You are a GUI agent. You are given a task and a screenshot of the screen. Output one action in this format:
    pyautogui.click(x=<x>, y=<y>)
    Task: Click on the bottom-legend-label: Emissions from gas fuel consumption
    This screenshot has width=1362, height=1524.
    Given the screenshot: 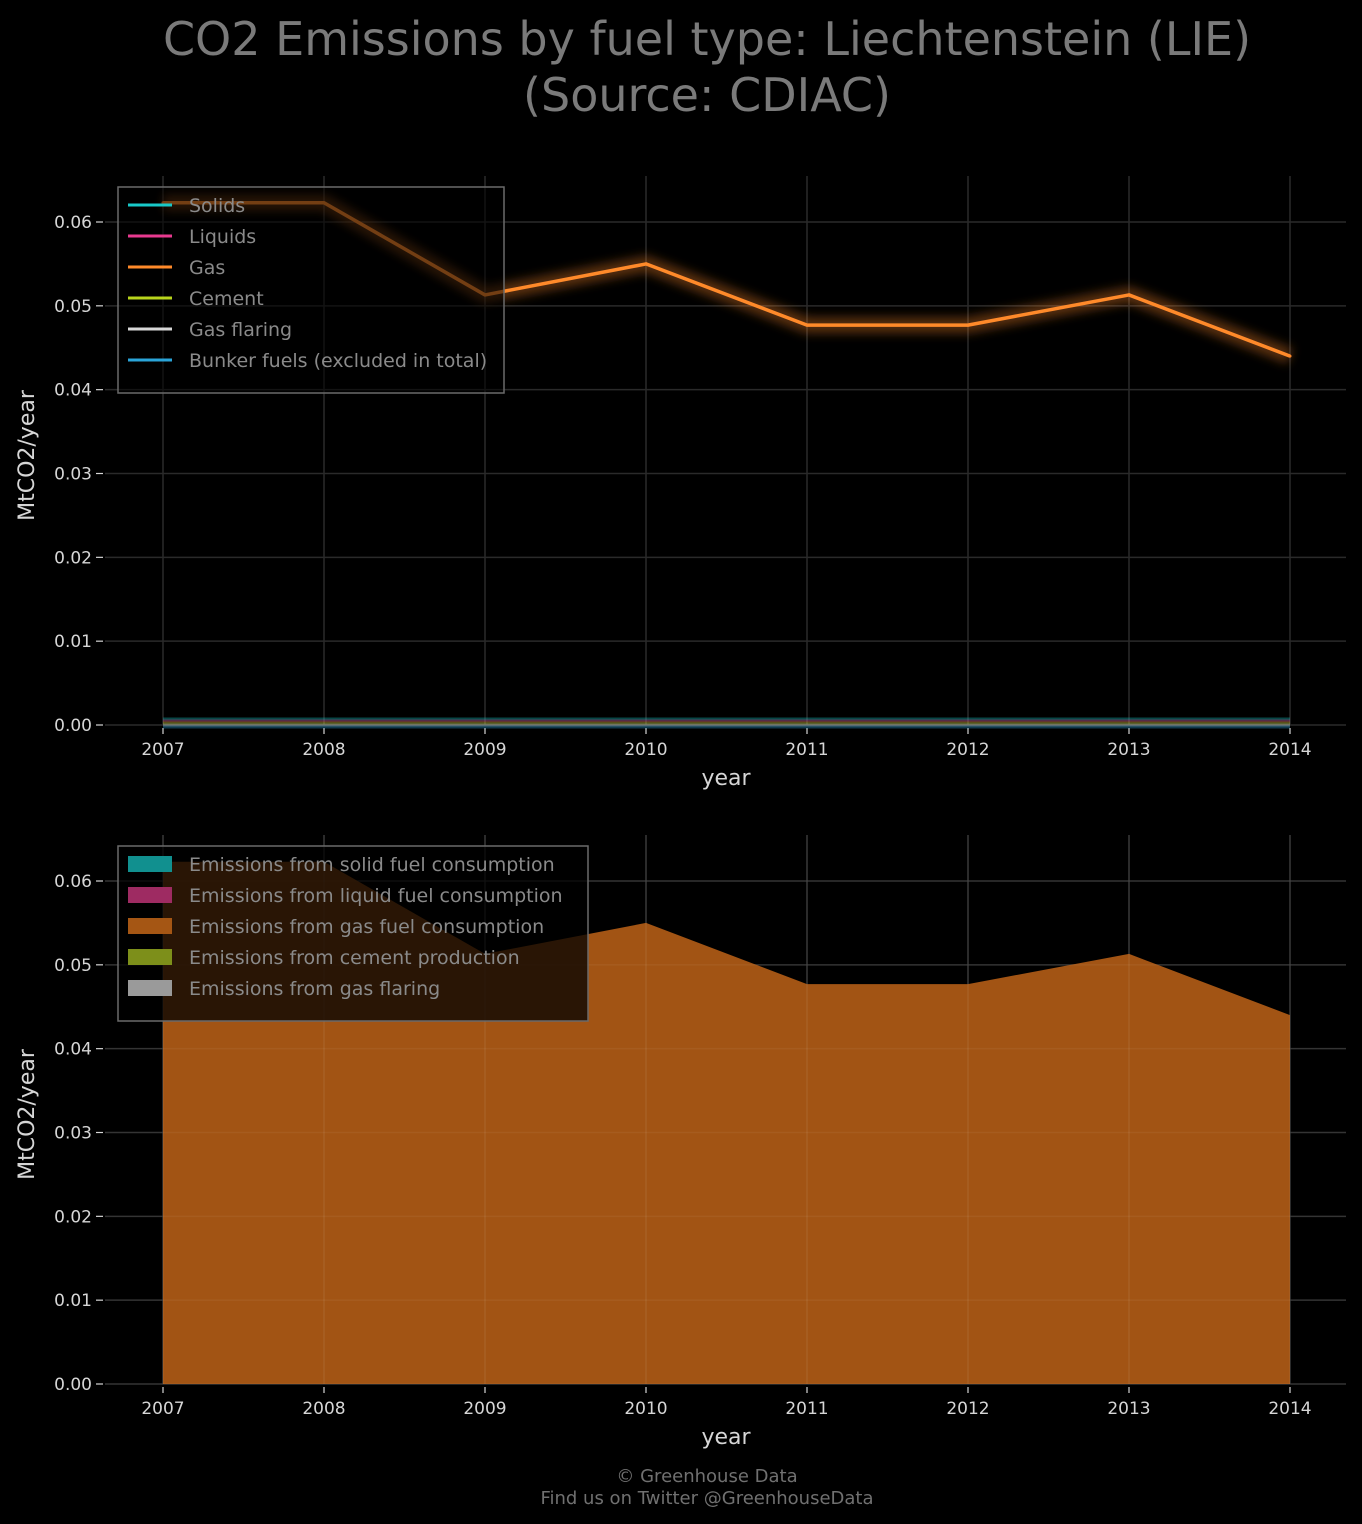 What is the action you would take?
    pyautogui.click(x=366, y=927)
    